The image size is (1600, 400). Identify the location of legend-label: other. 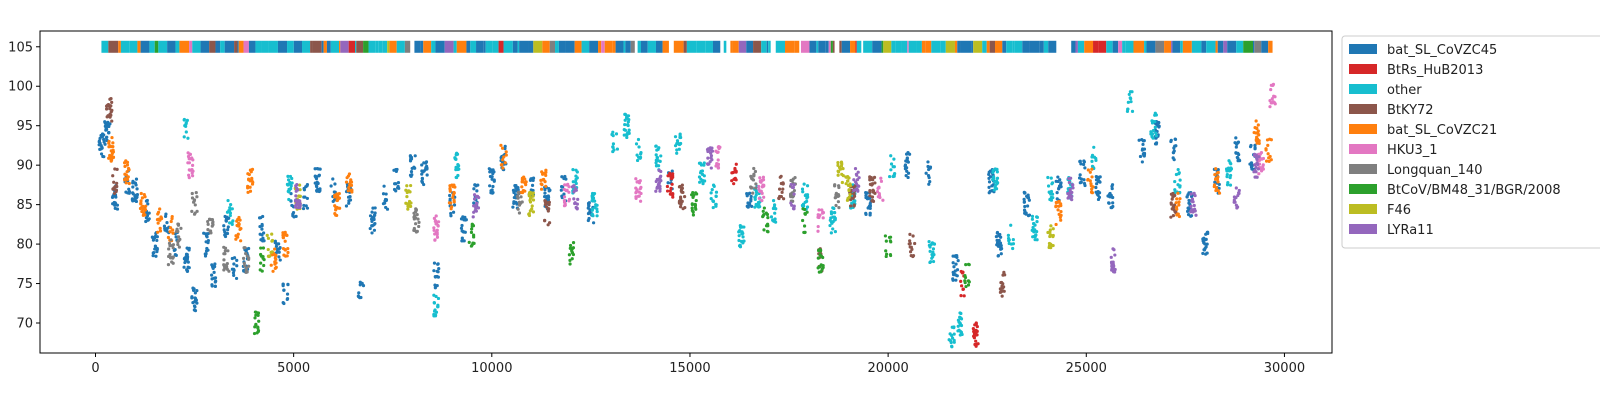
(1404, 90).